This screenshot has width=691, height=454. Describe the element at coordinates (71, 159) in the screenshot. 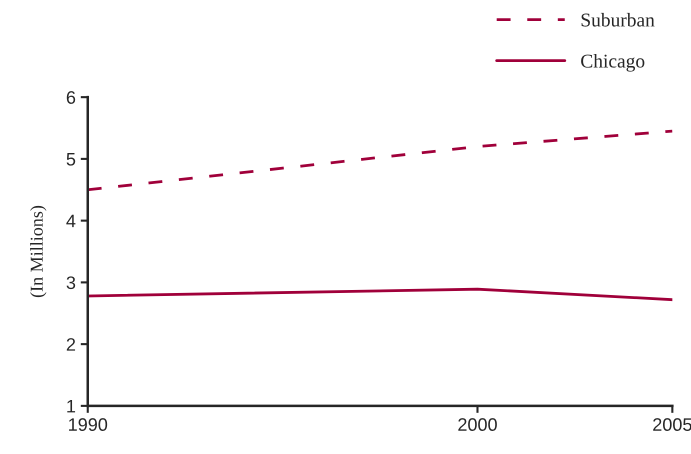

I see `y-tick-label: 5` at that location.